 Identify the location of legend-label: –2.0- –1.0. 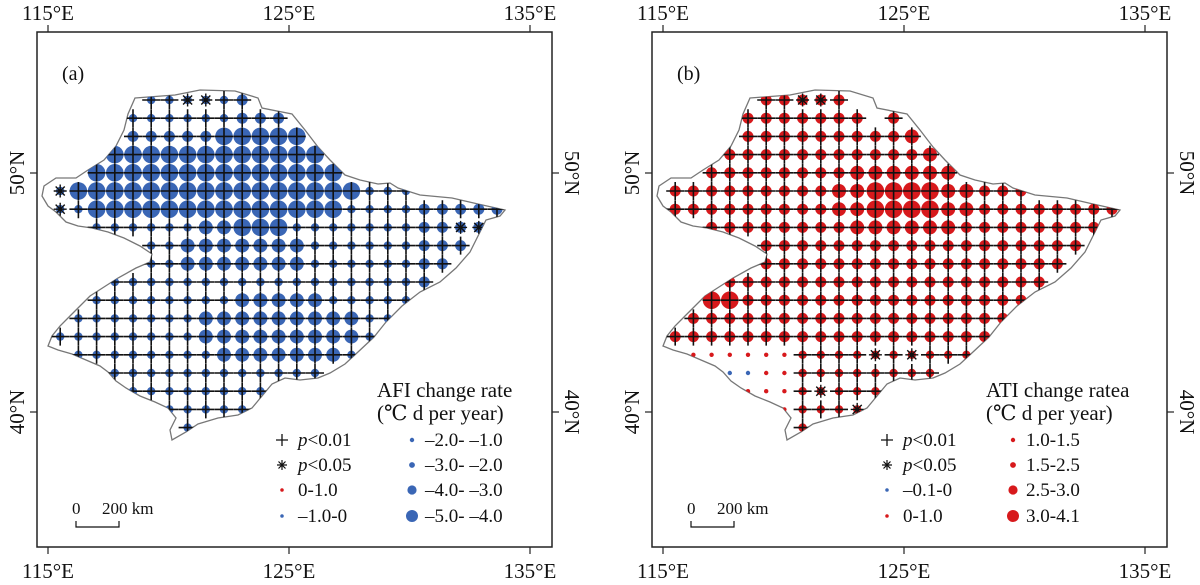
(463, 440).